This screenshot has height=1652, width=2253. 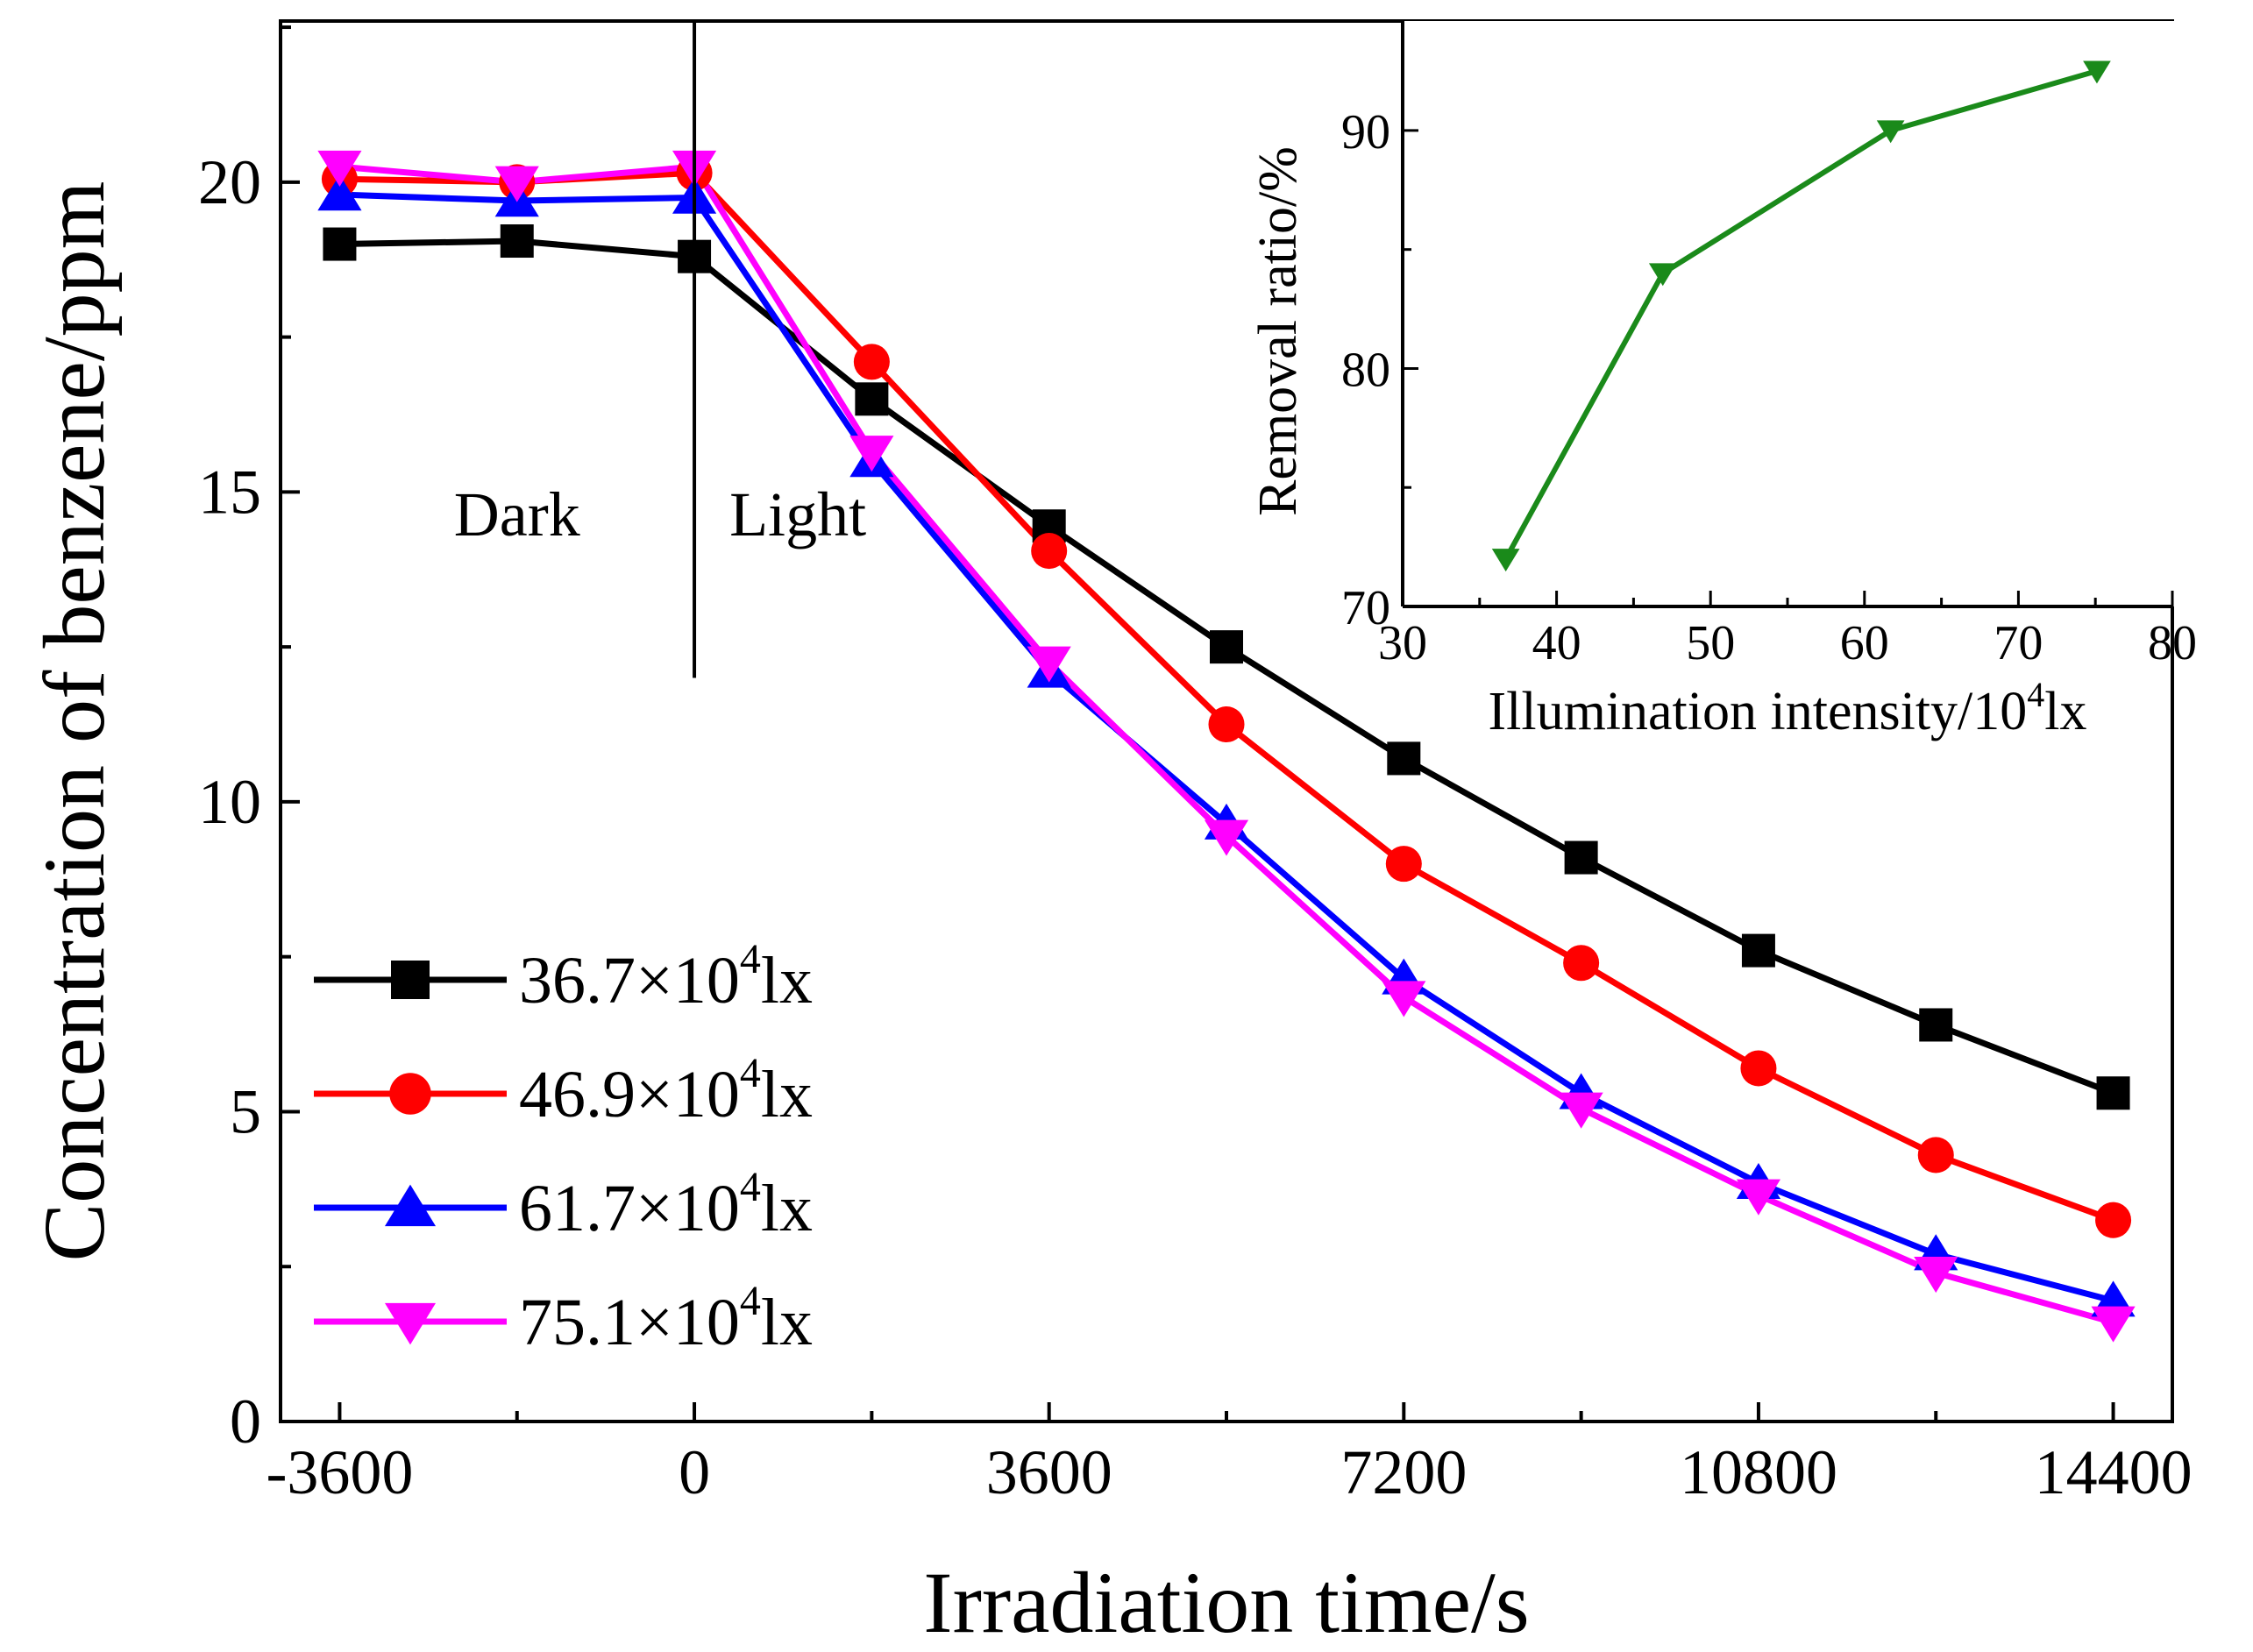 What do you see at coordinates (1556, 643) in the screenshot?
I see `inset-x-tick-label: 40` at bounding box center [1556, 643].